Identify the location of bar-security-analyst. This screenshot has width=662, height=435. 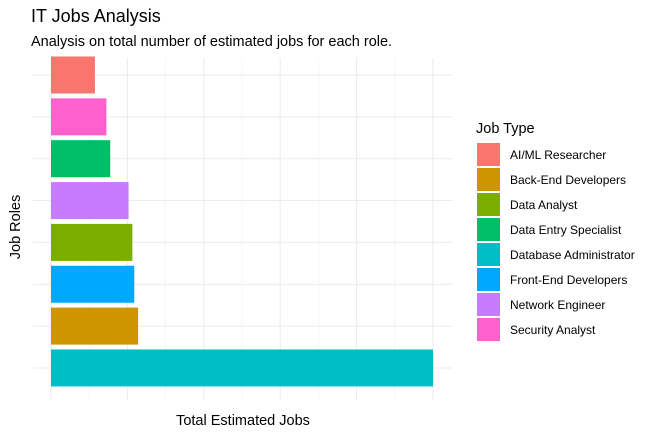
(79, 117).